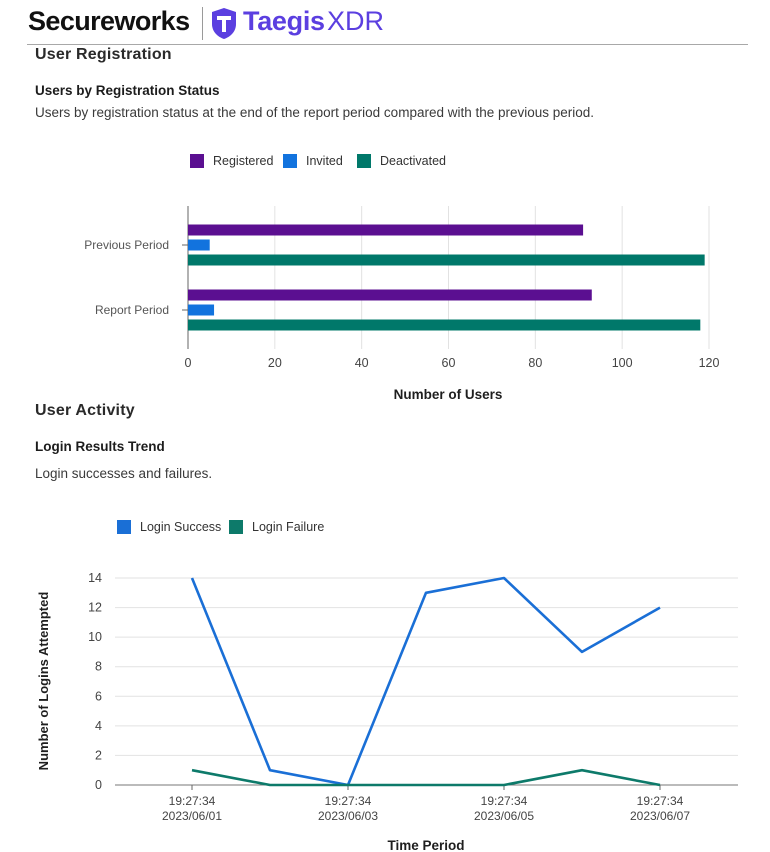 The width and height of the screenshot is (770, 852). Describe the element at coordinates (98, 755) in the screenshot. I see `line-y-tick-label: 2` at that location.